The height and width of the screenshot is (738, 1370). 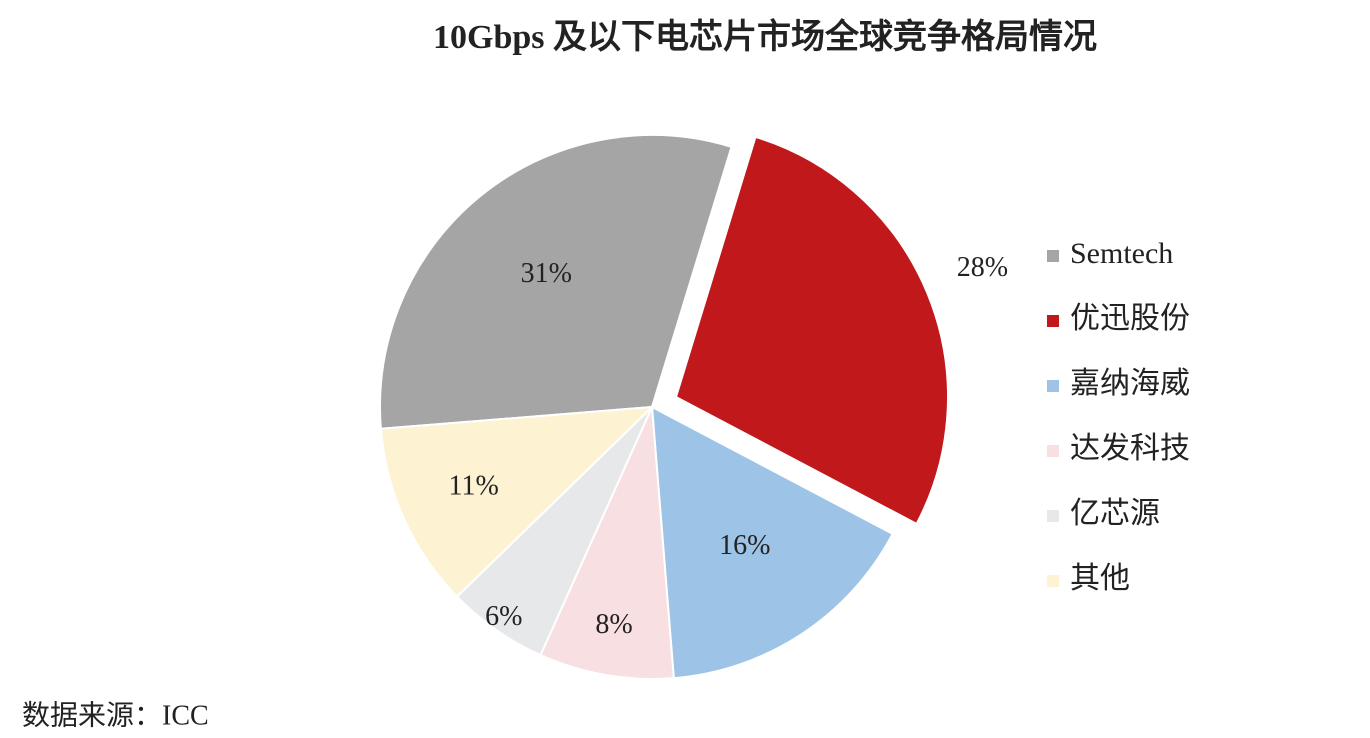 What do you see at coordinates (1121, 253) in the screenshot?
I see `legend-label: Semtech` at bounding box center [1121, 253].